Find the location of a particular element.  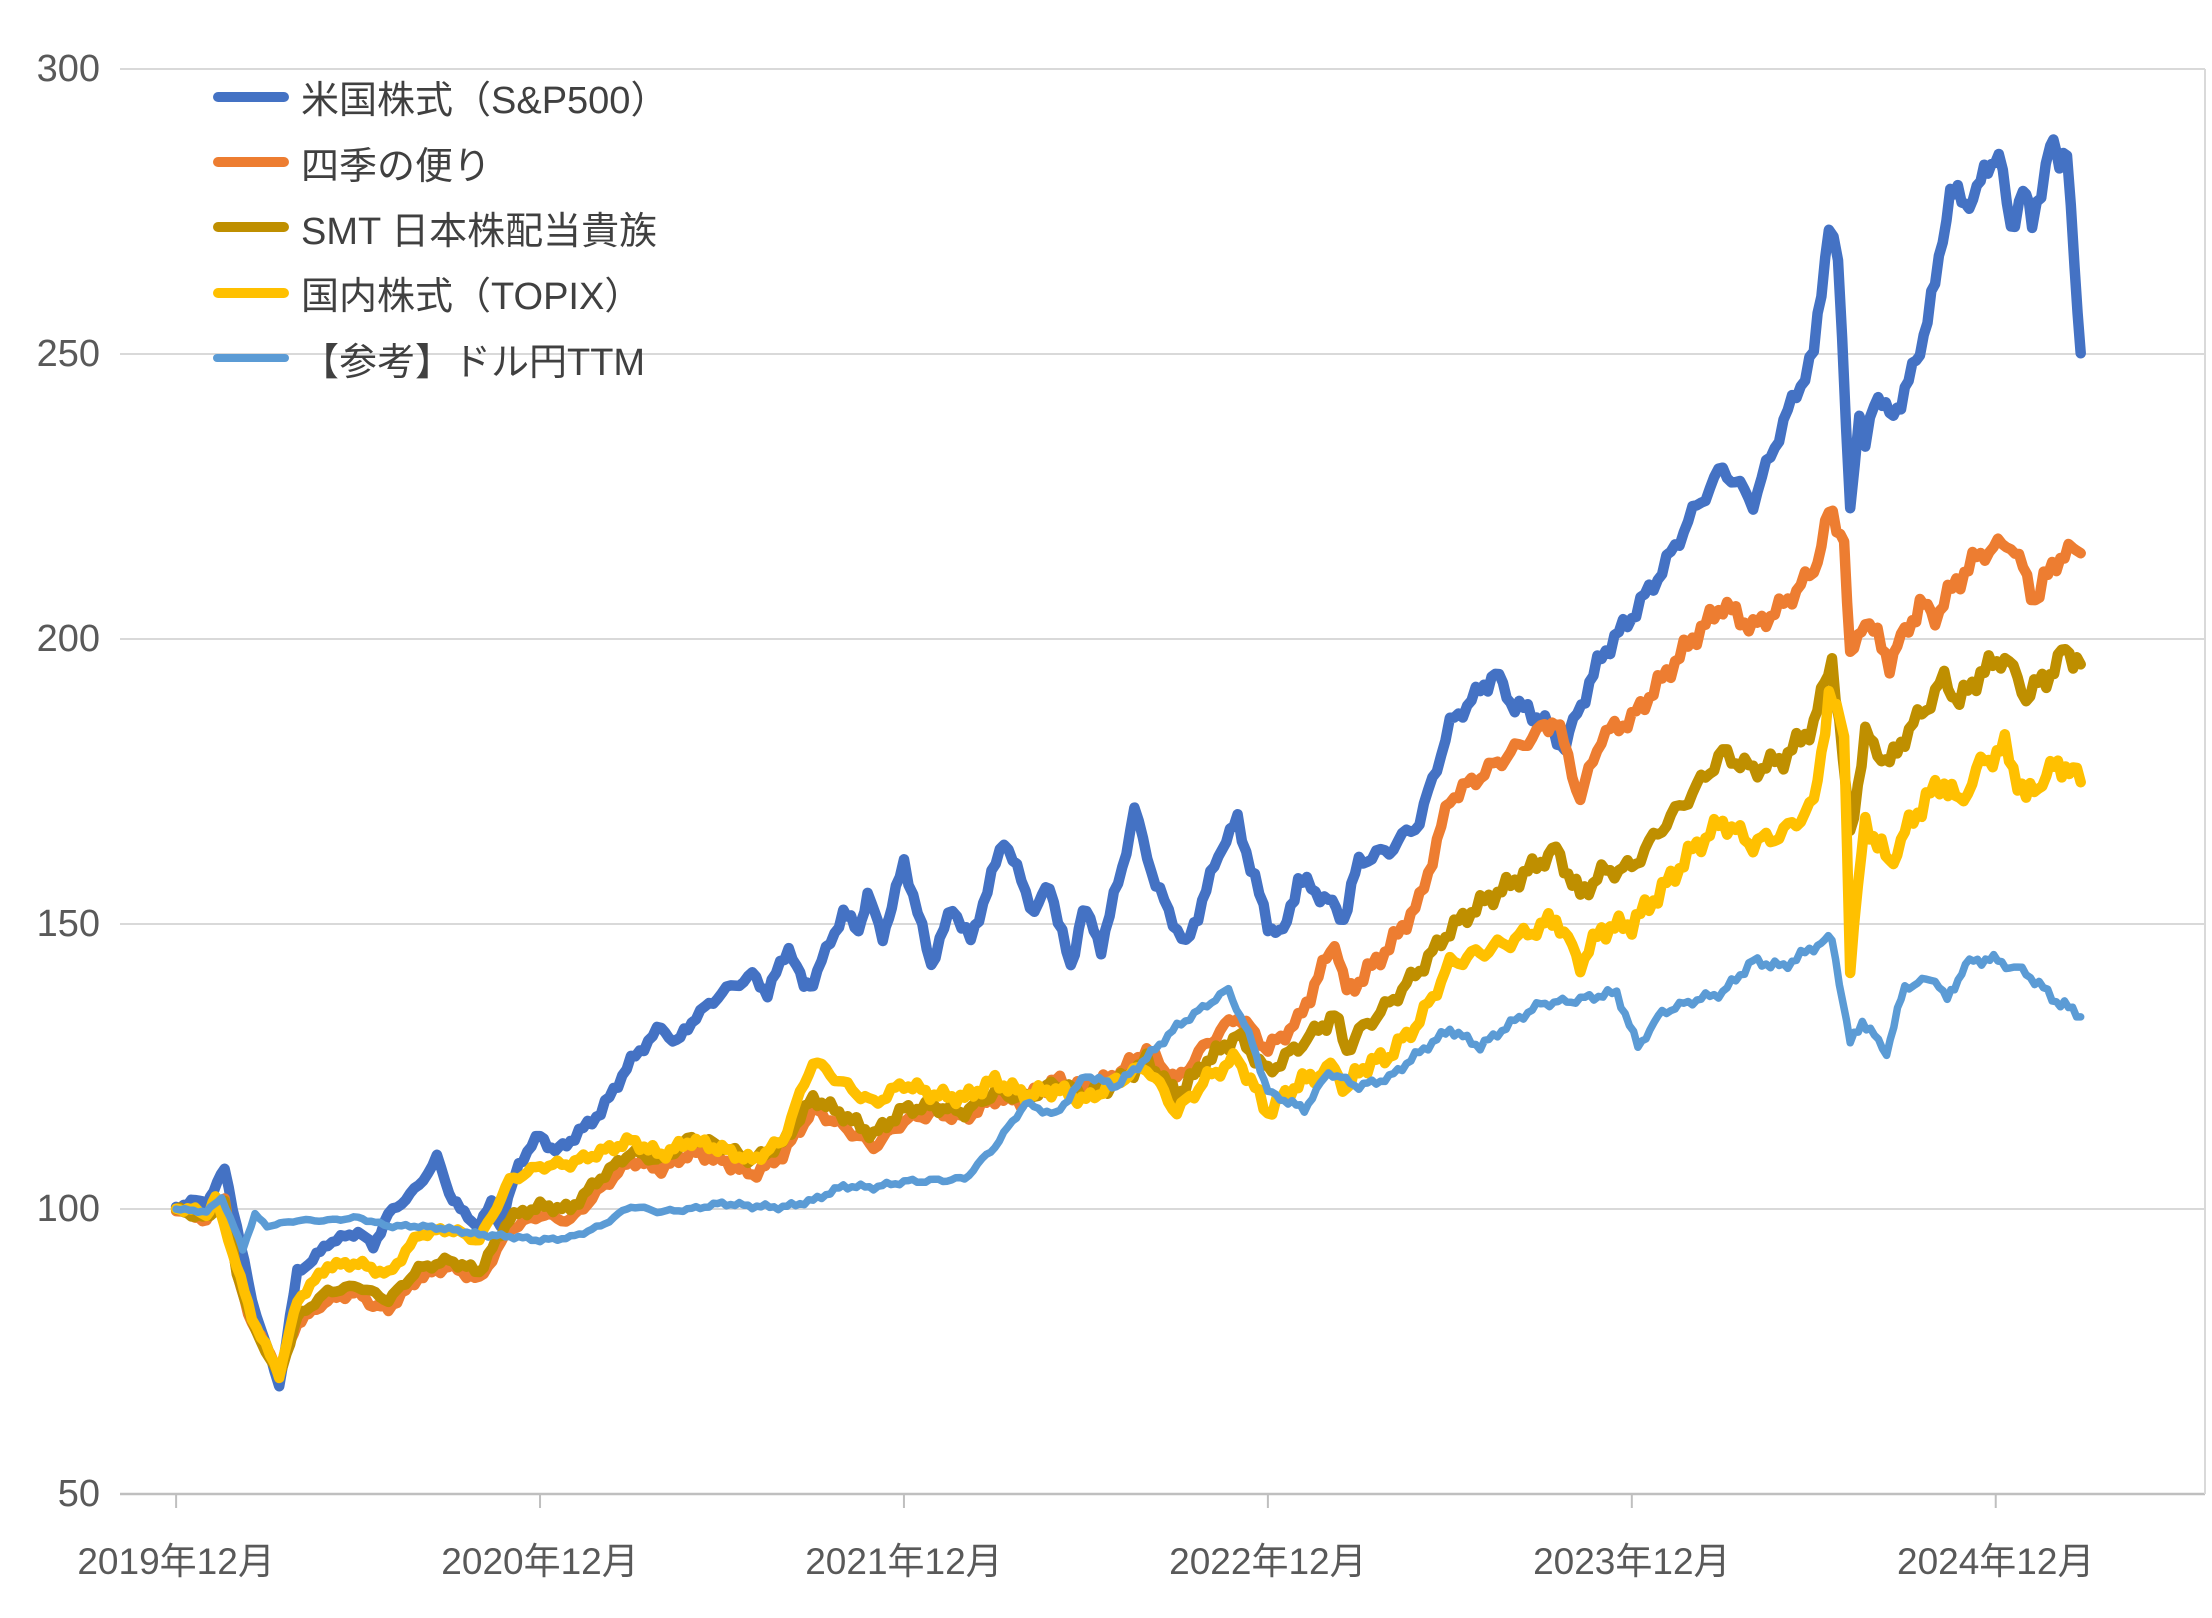

y-tick-label: 200 is located at coordinates (68, 639).